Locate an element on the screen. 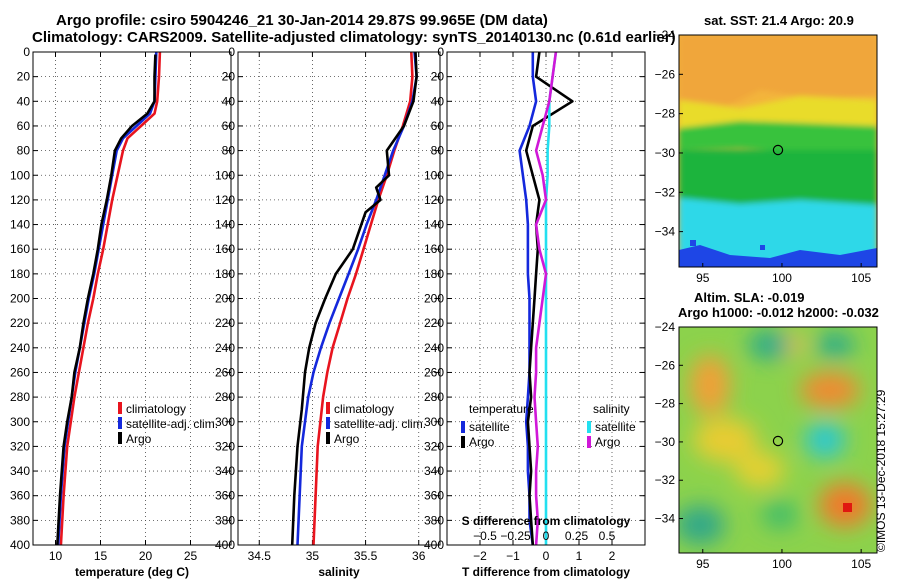 The image size is (900, 580). sla-xticklabel-1: 100 is located at coordinates (782, 564).